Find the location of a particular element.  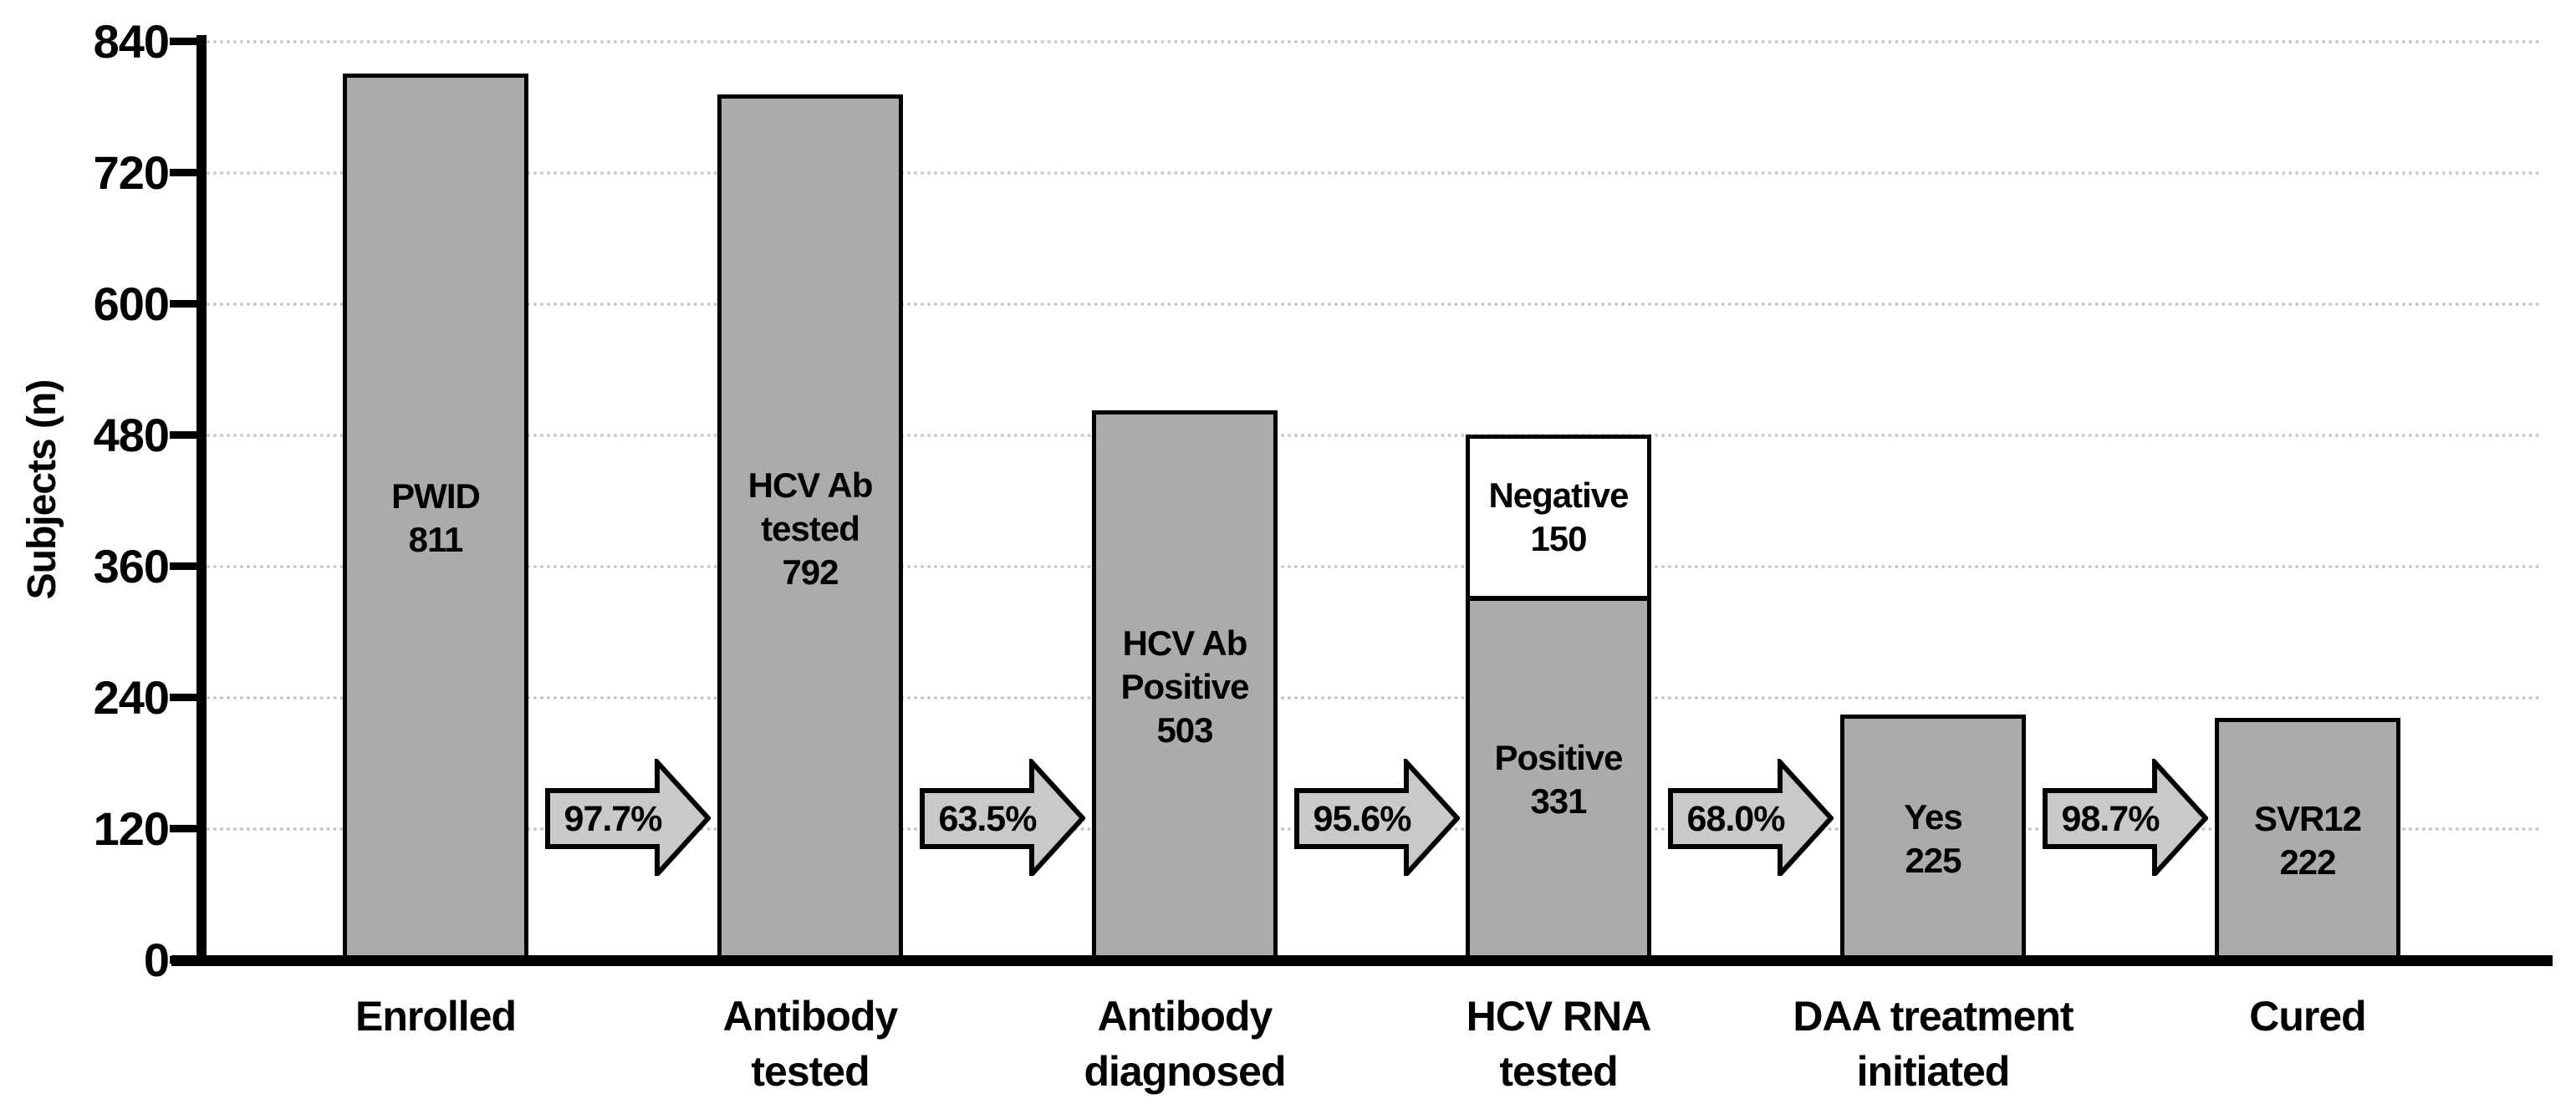

y-tick-label: 360 is located at coordinates (131, 566).